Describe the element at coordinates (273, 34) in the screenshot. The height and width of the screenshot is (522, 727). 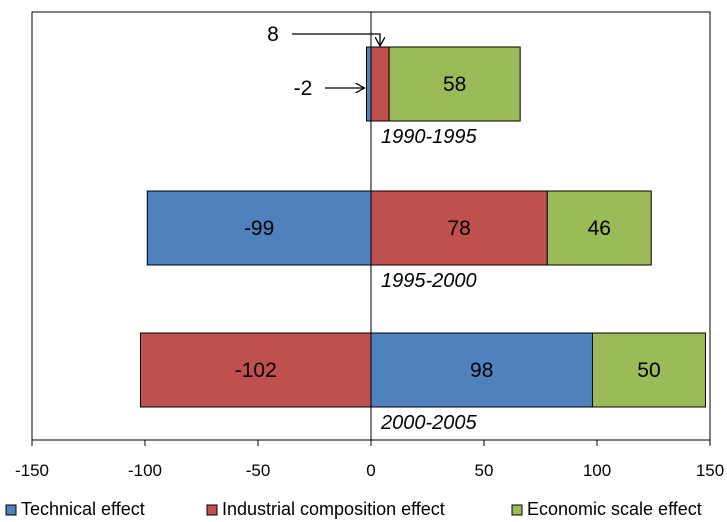
I see `annotation-label-industrial-composition-effect-1990-1995: 8` at that location.